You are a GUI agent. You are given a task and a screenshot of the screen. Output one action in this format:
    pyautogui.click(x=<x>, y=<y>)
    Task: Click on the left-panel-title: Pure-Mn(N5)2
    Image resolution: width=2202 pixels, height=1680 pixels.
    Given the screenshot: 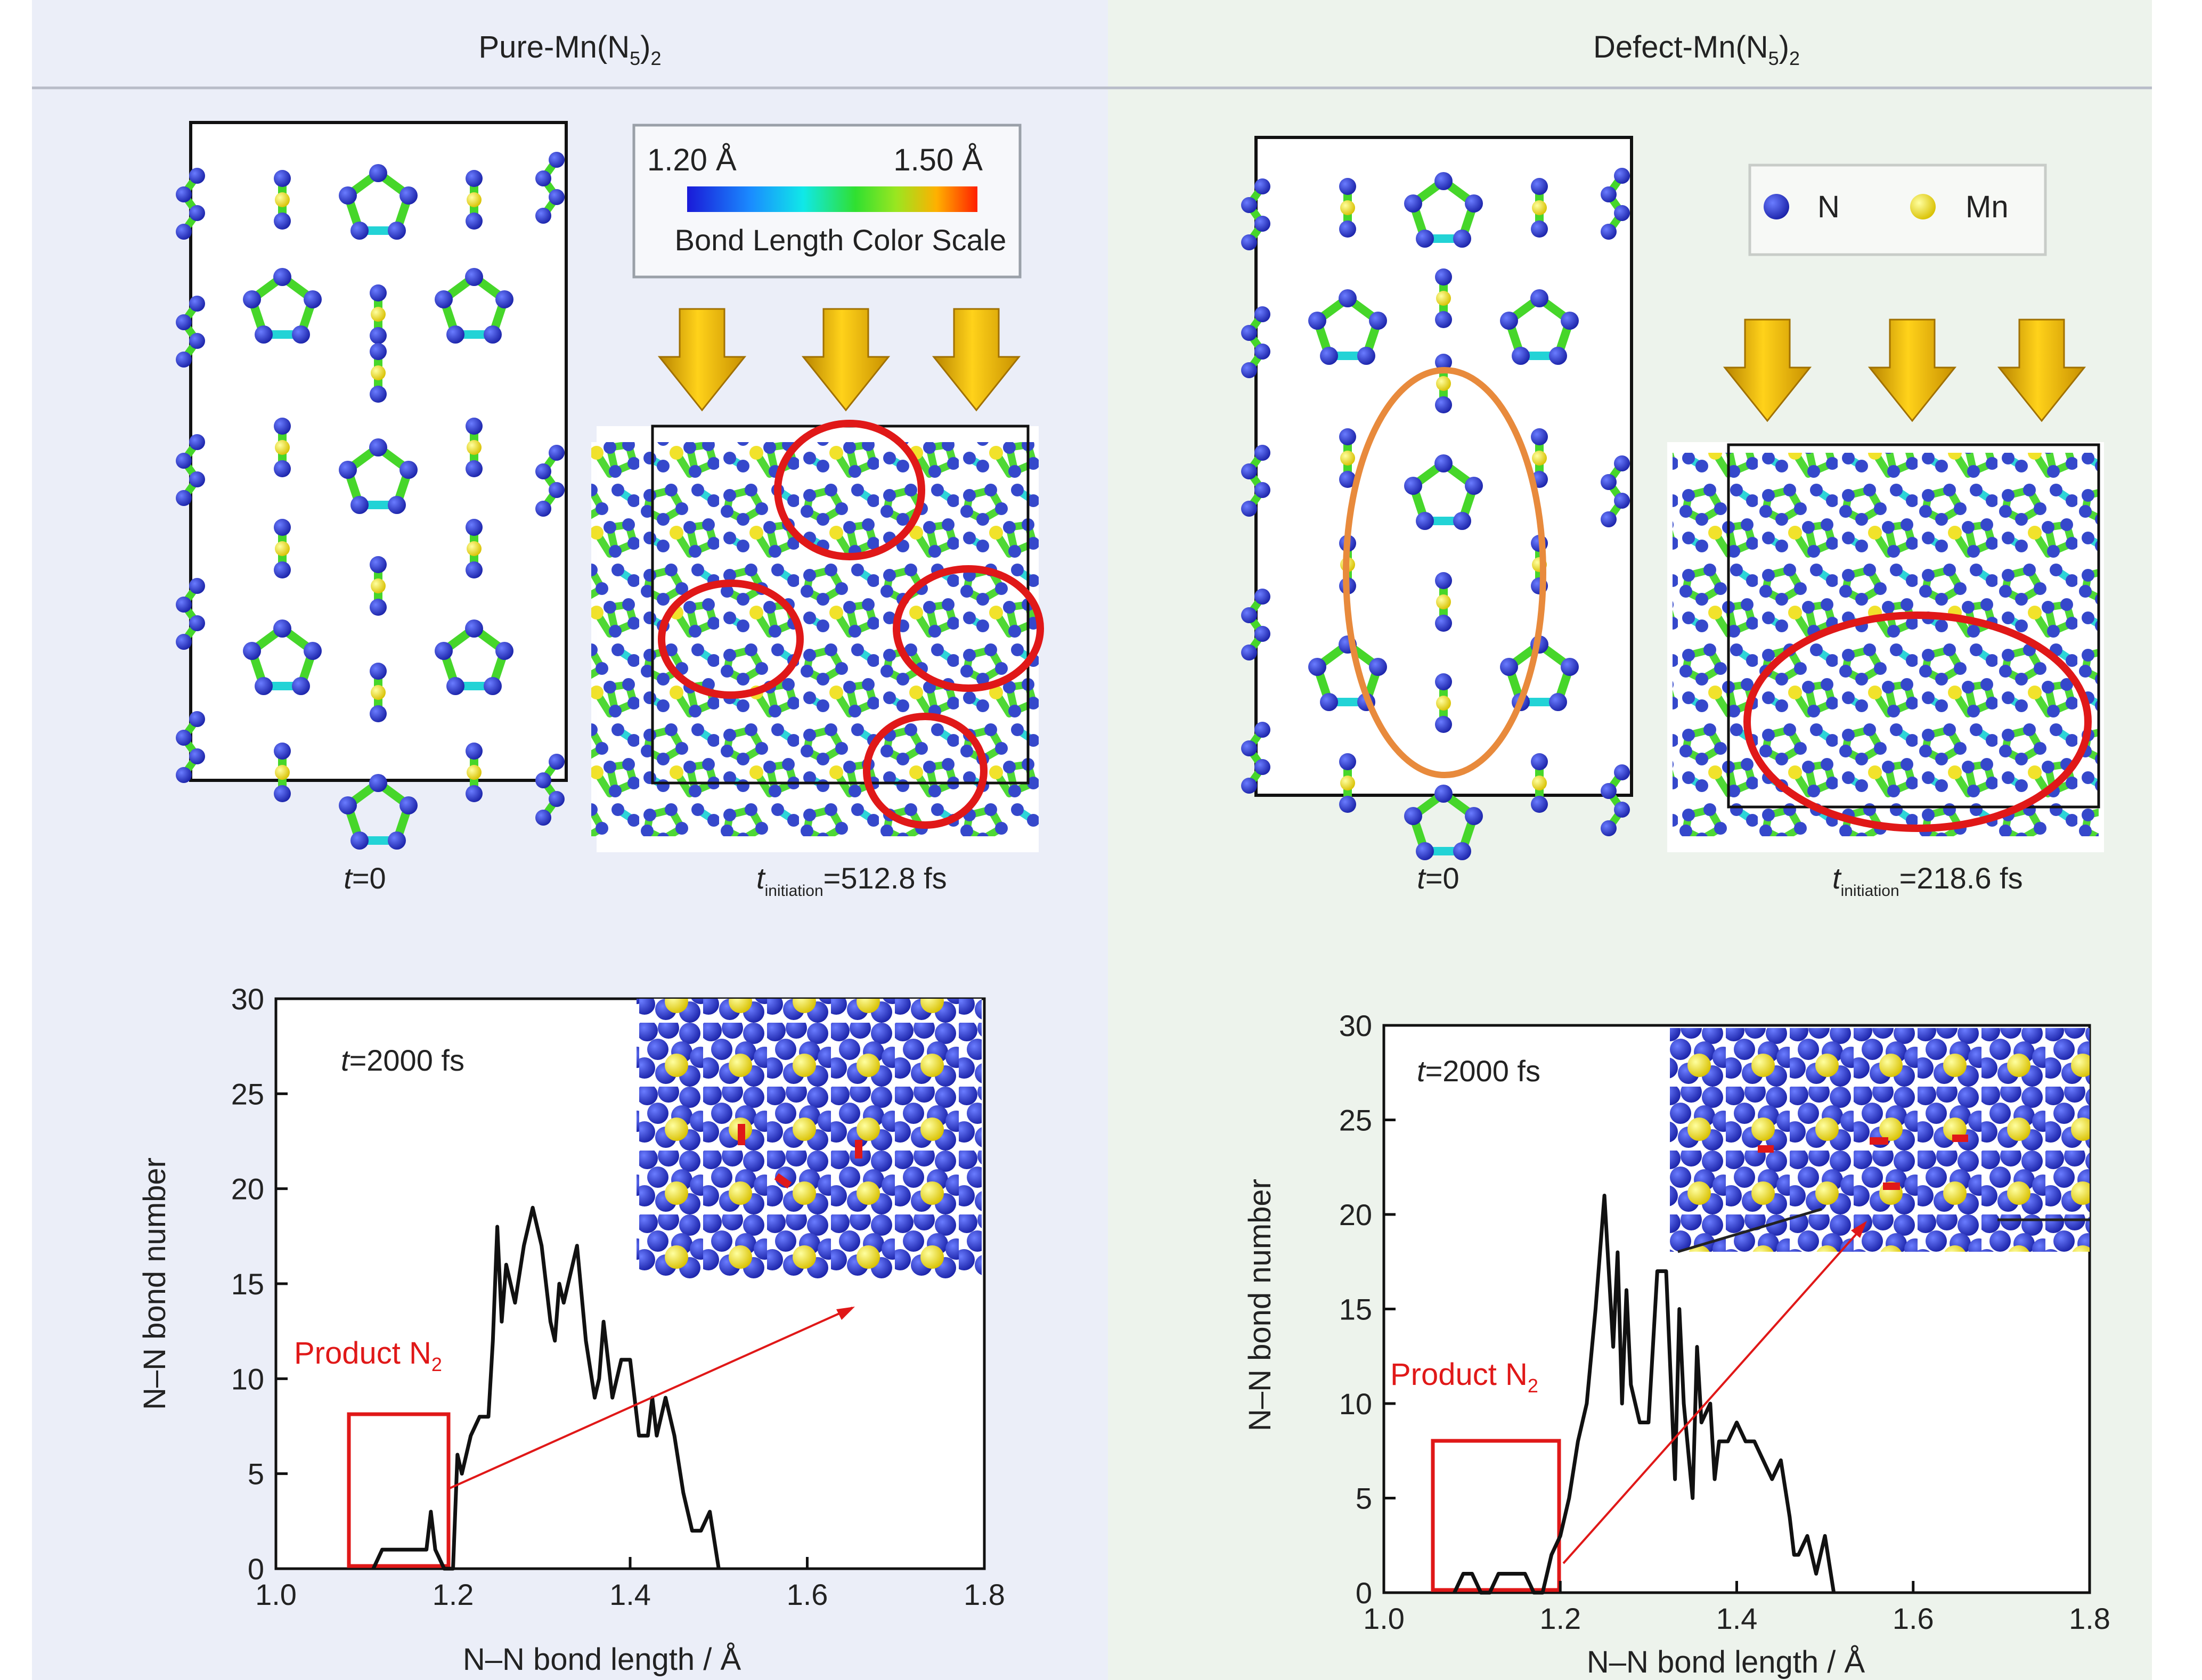 What is the action you would take?
    pyautogui.click(x=570, y=50)
    